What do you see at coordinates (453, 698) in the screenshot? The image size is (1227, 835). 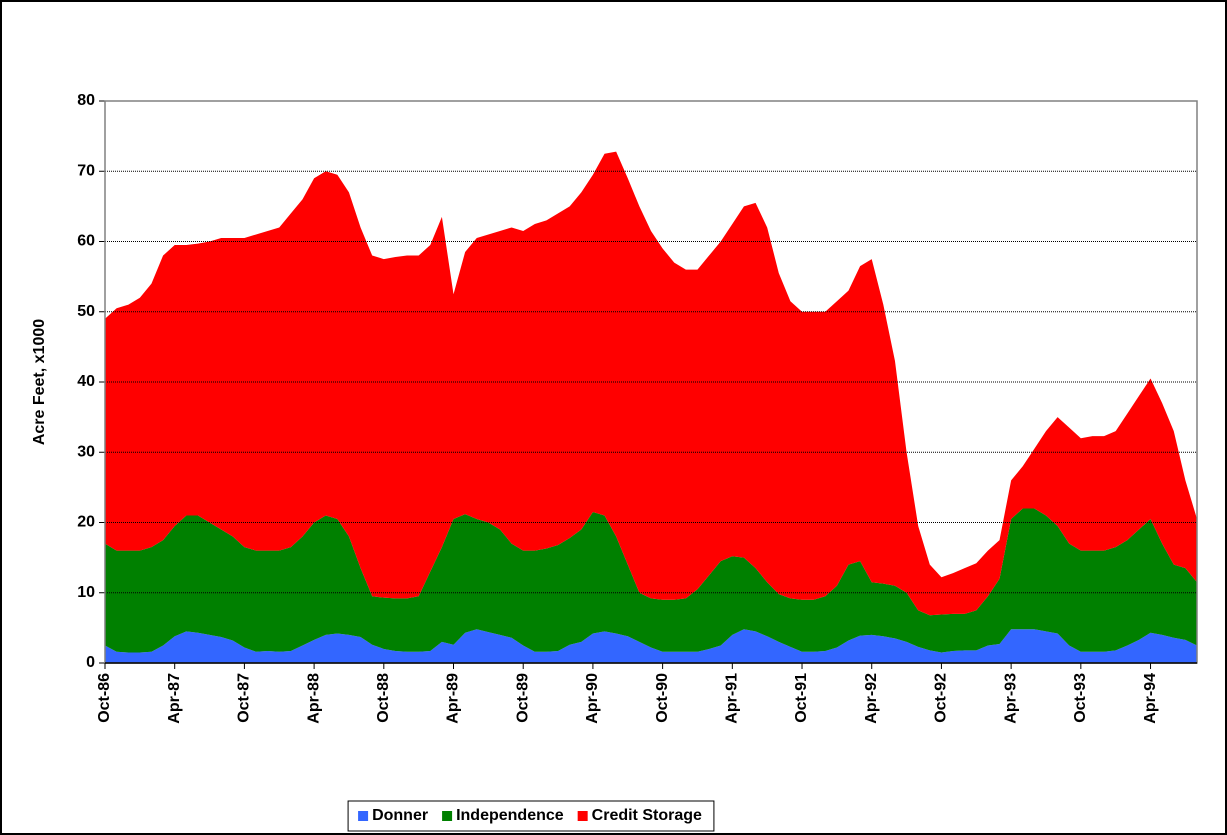 I see `x-tick-label: Apr-89` at bounding box center [453, 698].